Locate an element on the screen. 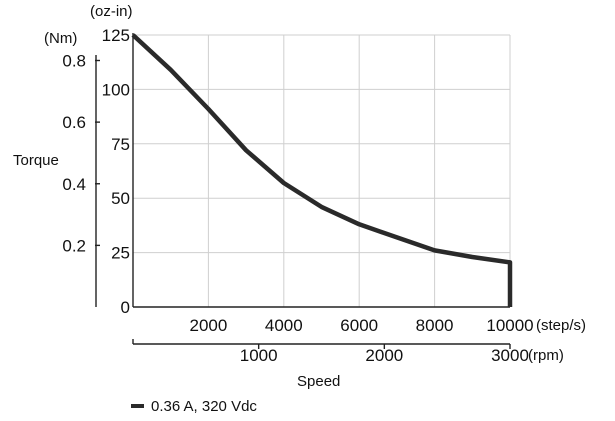 The height and width of the screenshot is (421, 615). secondary-y-unit: (Nm) is located at coordinates (60, 38).